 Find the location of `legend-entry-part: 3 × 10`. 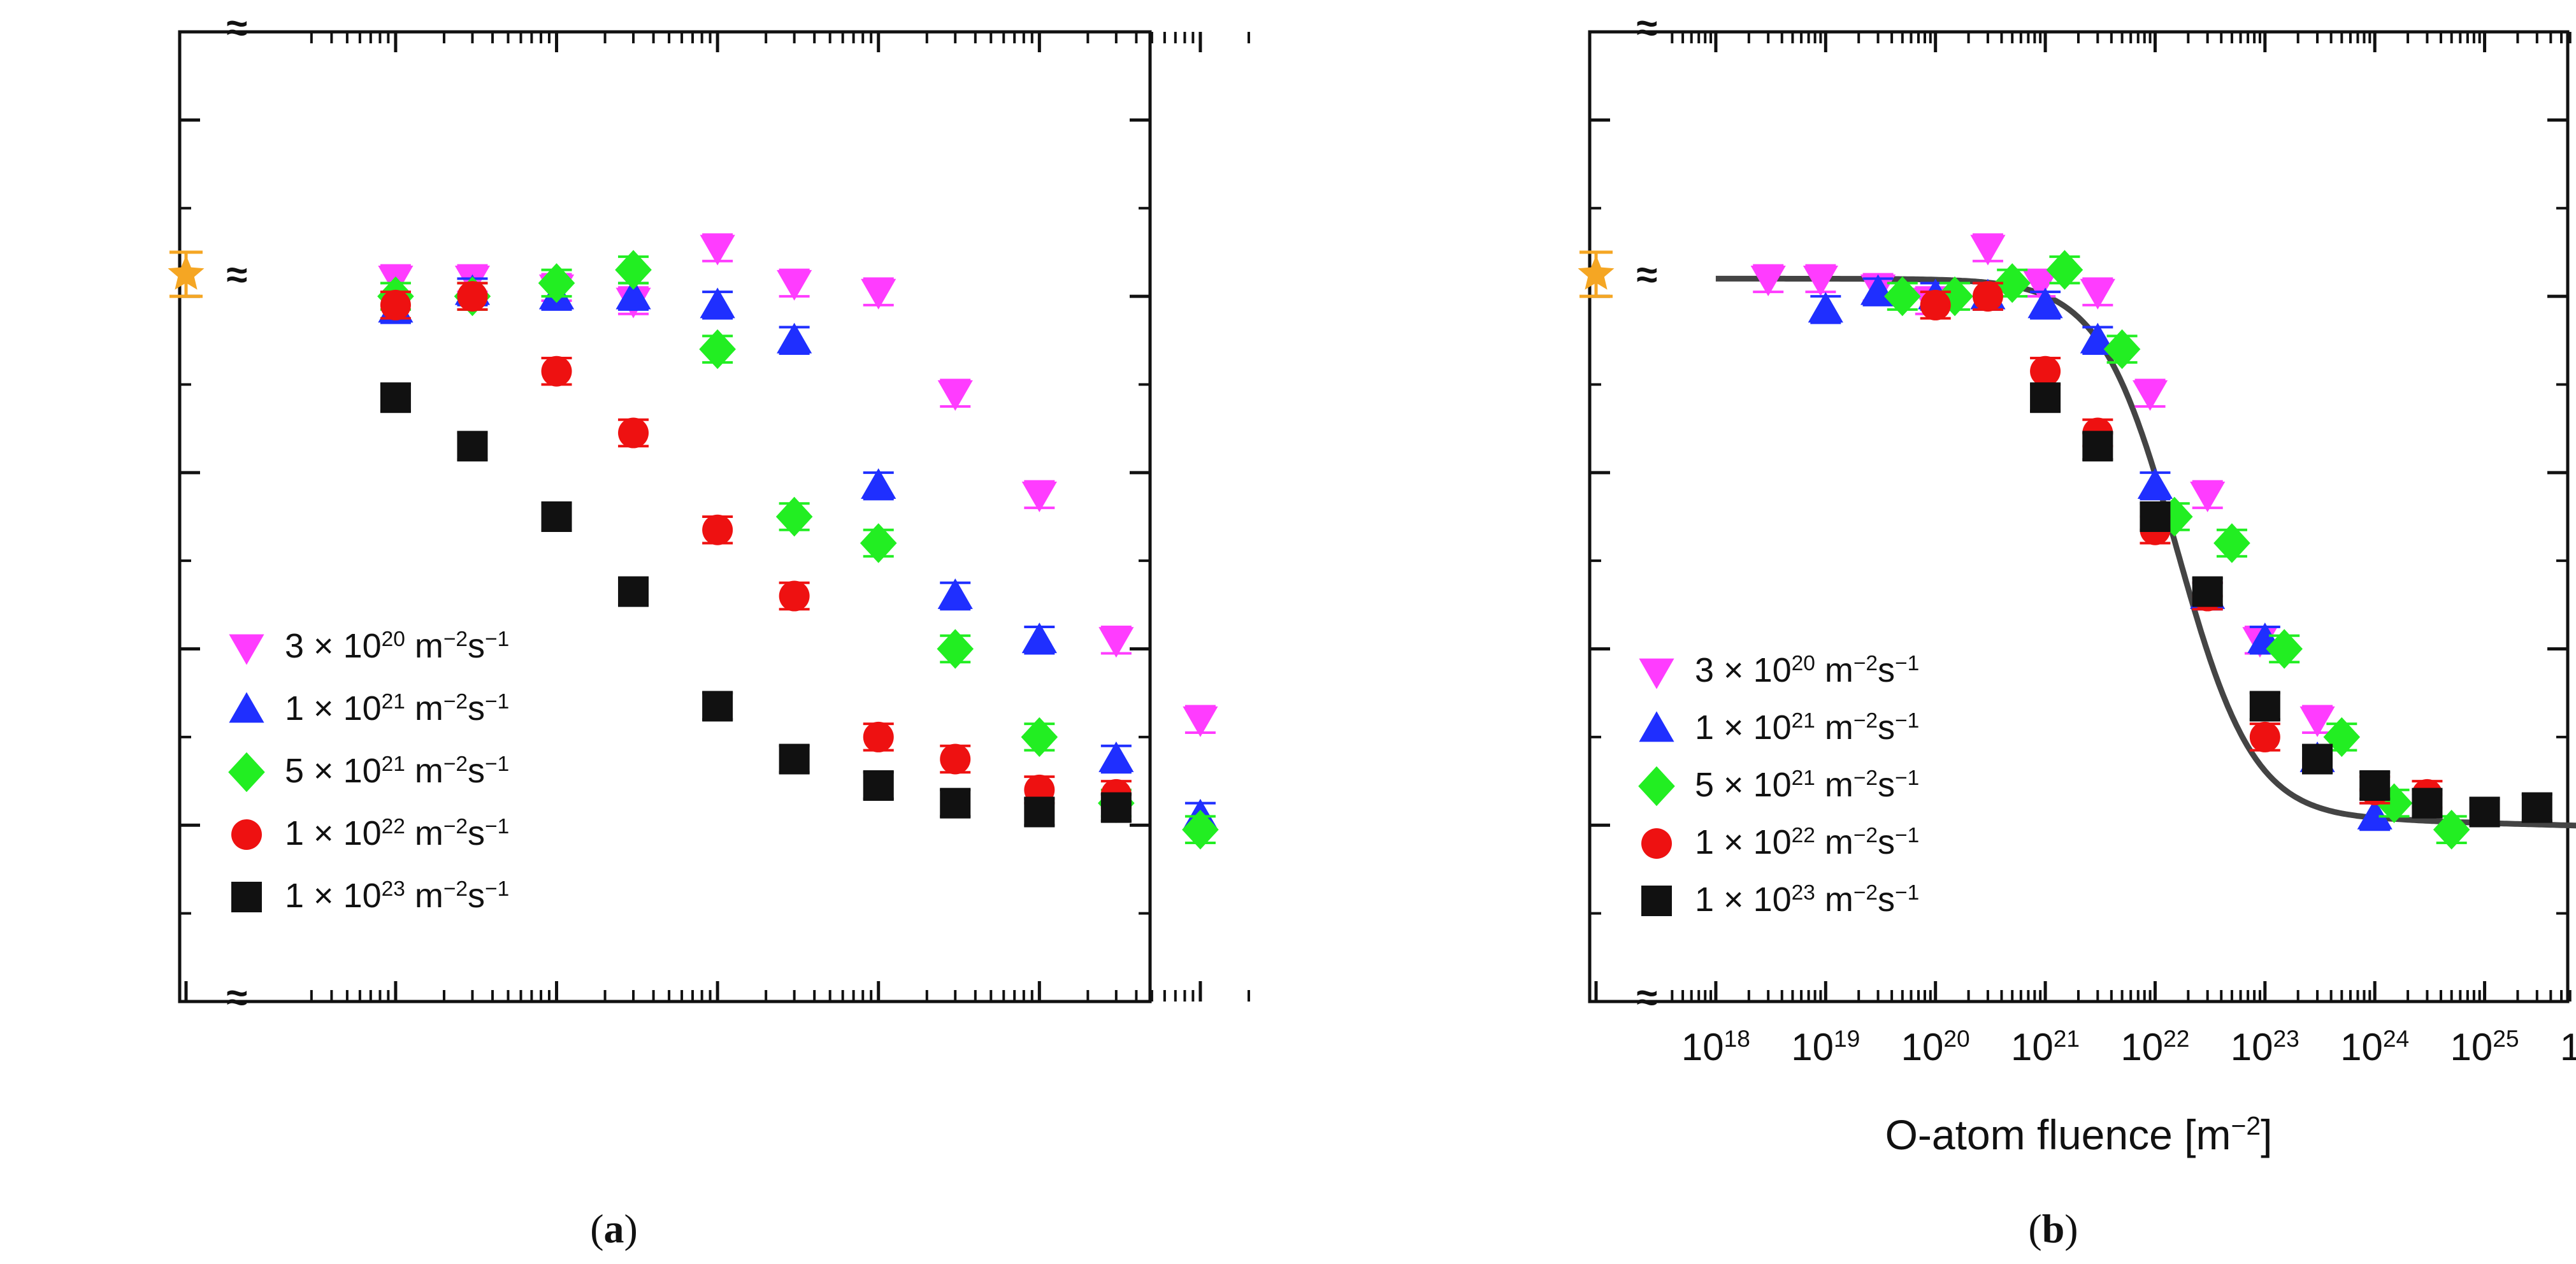

legend-entry-part: 3 × 10 is located at coordinates (1743, 670).